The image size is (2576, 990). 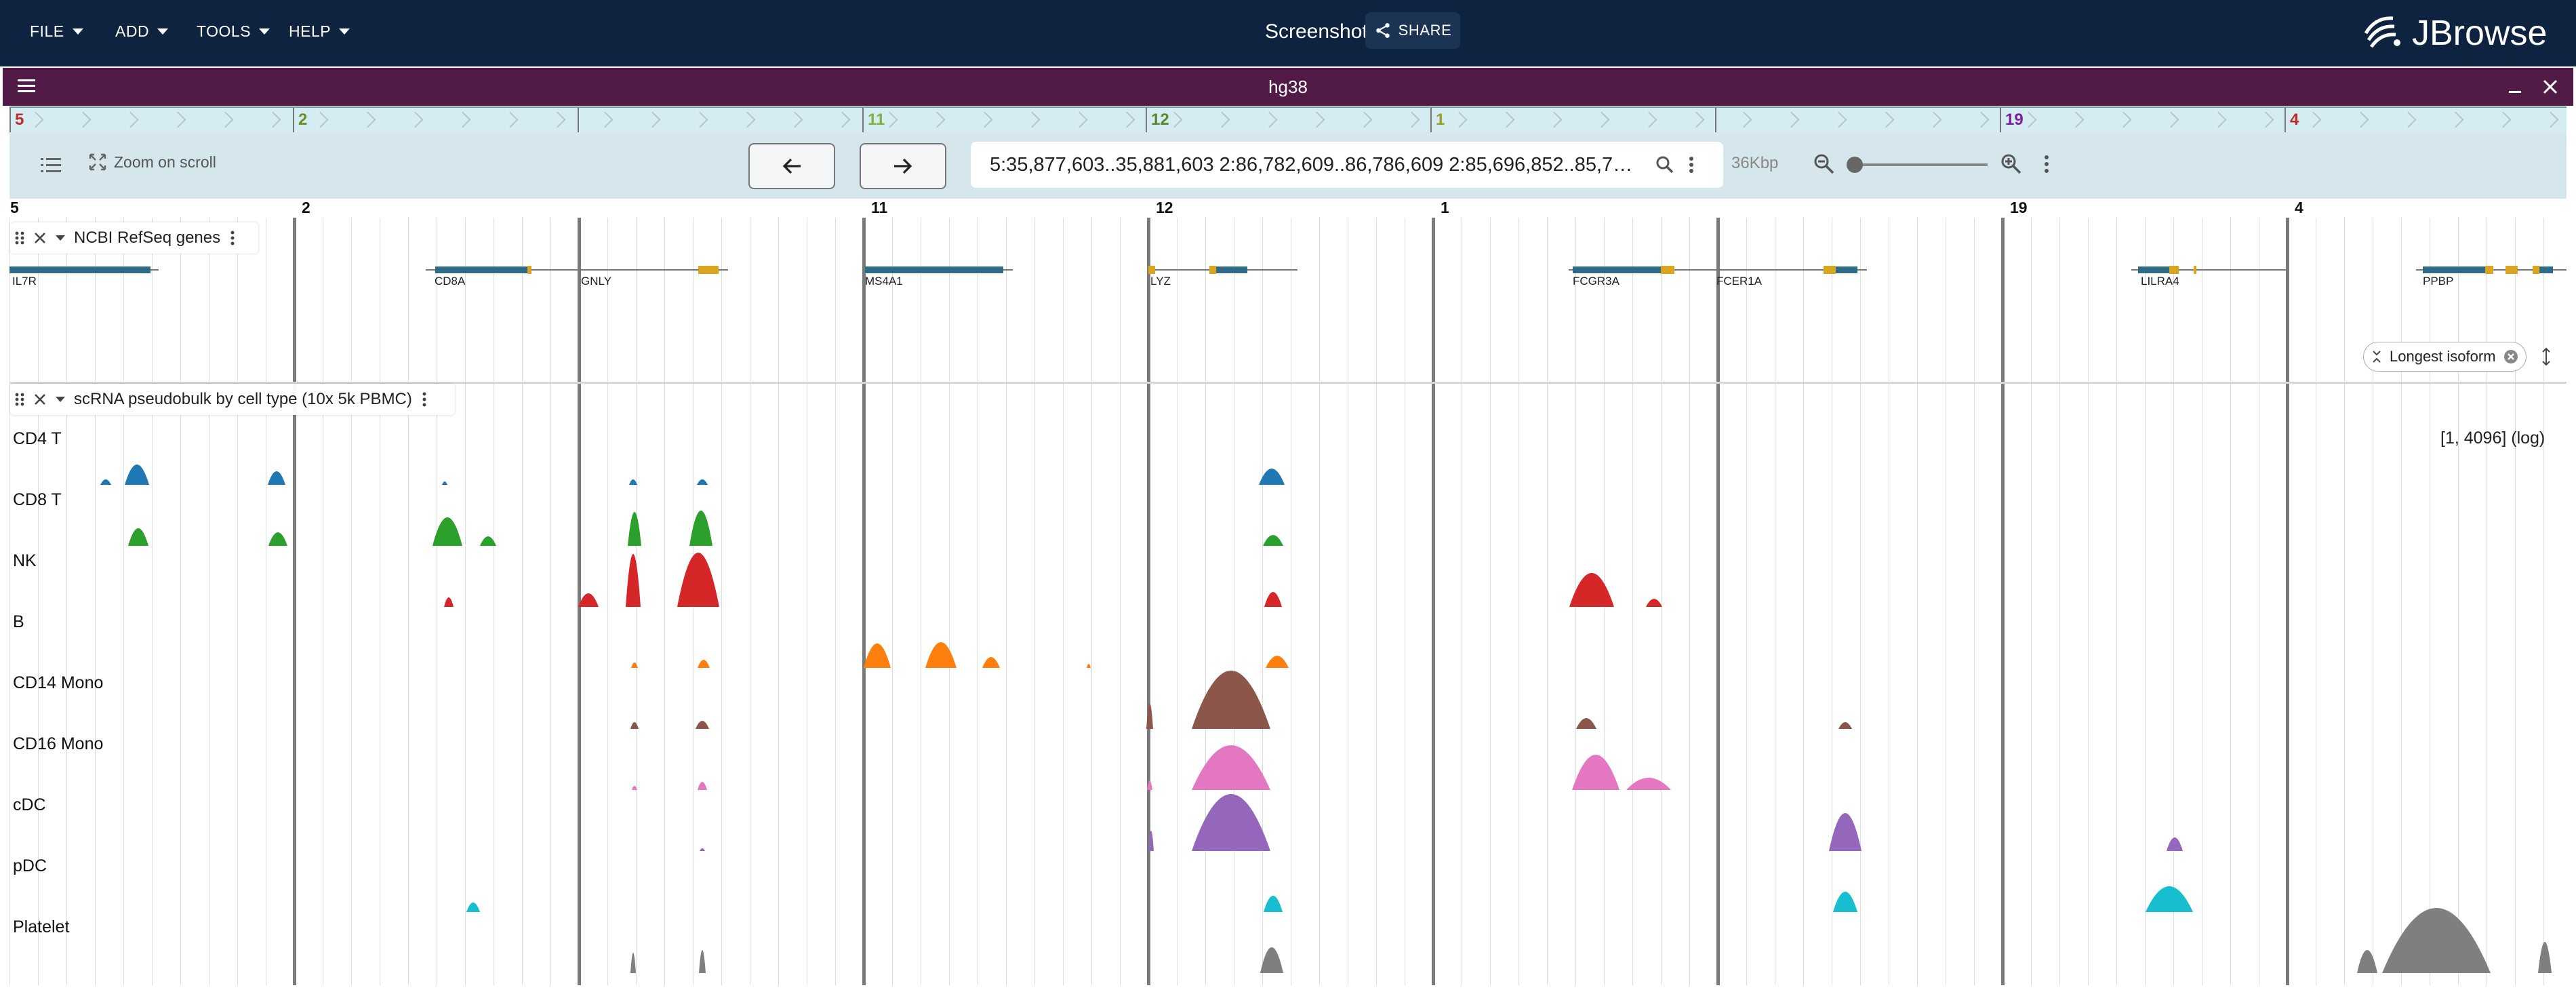 What do you see at coordinates (903, 166) in the screenshot?
I see `scroll-right-button` at bounding box center [903, 166].